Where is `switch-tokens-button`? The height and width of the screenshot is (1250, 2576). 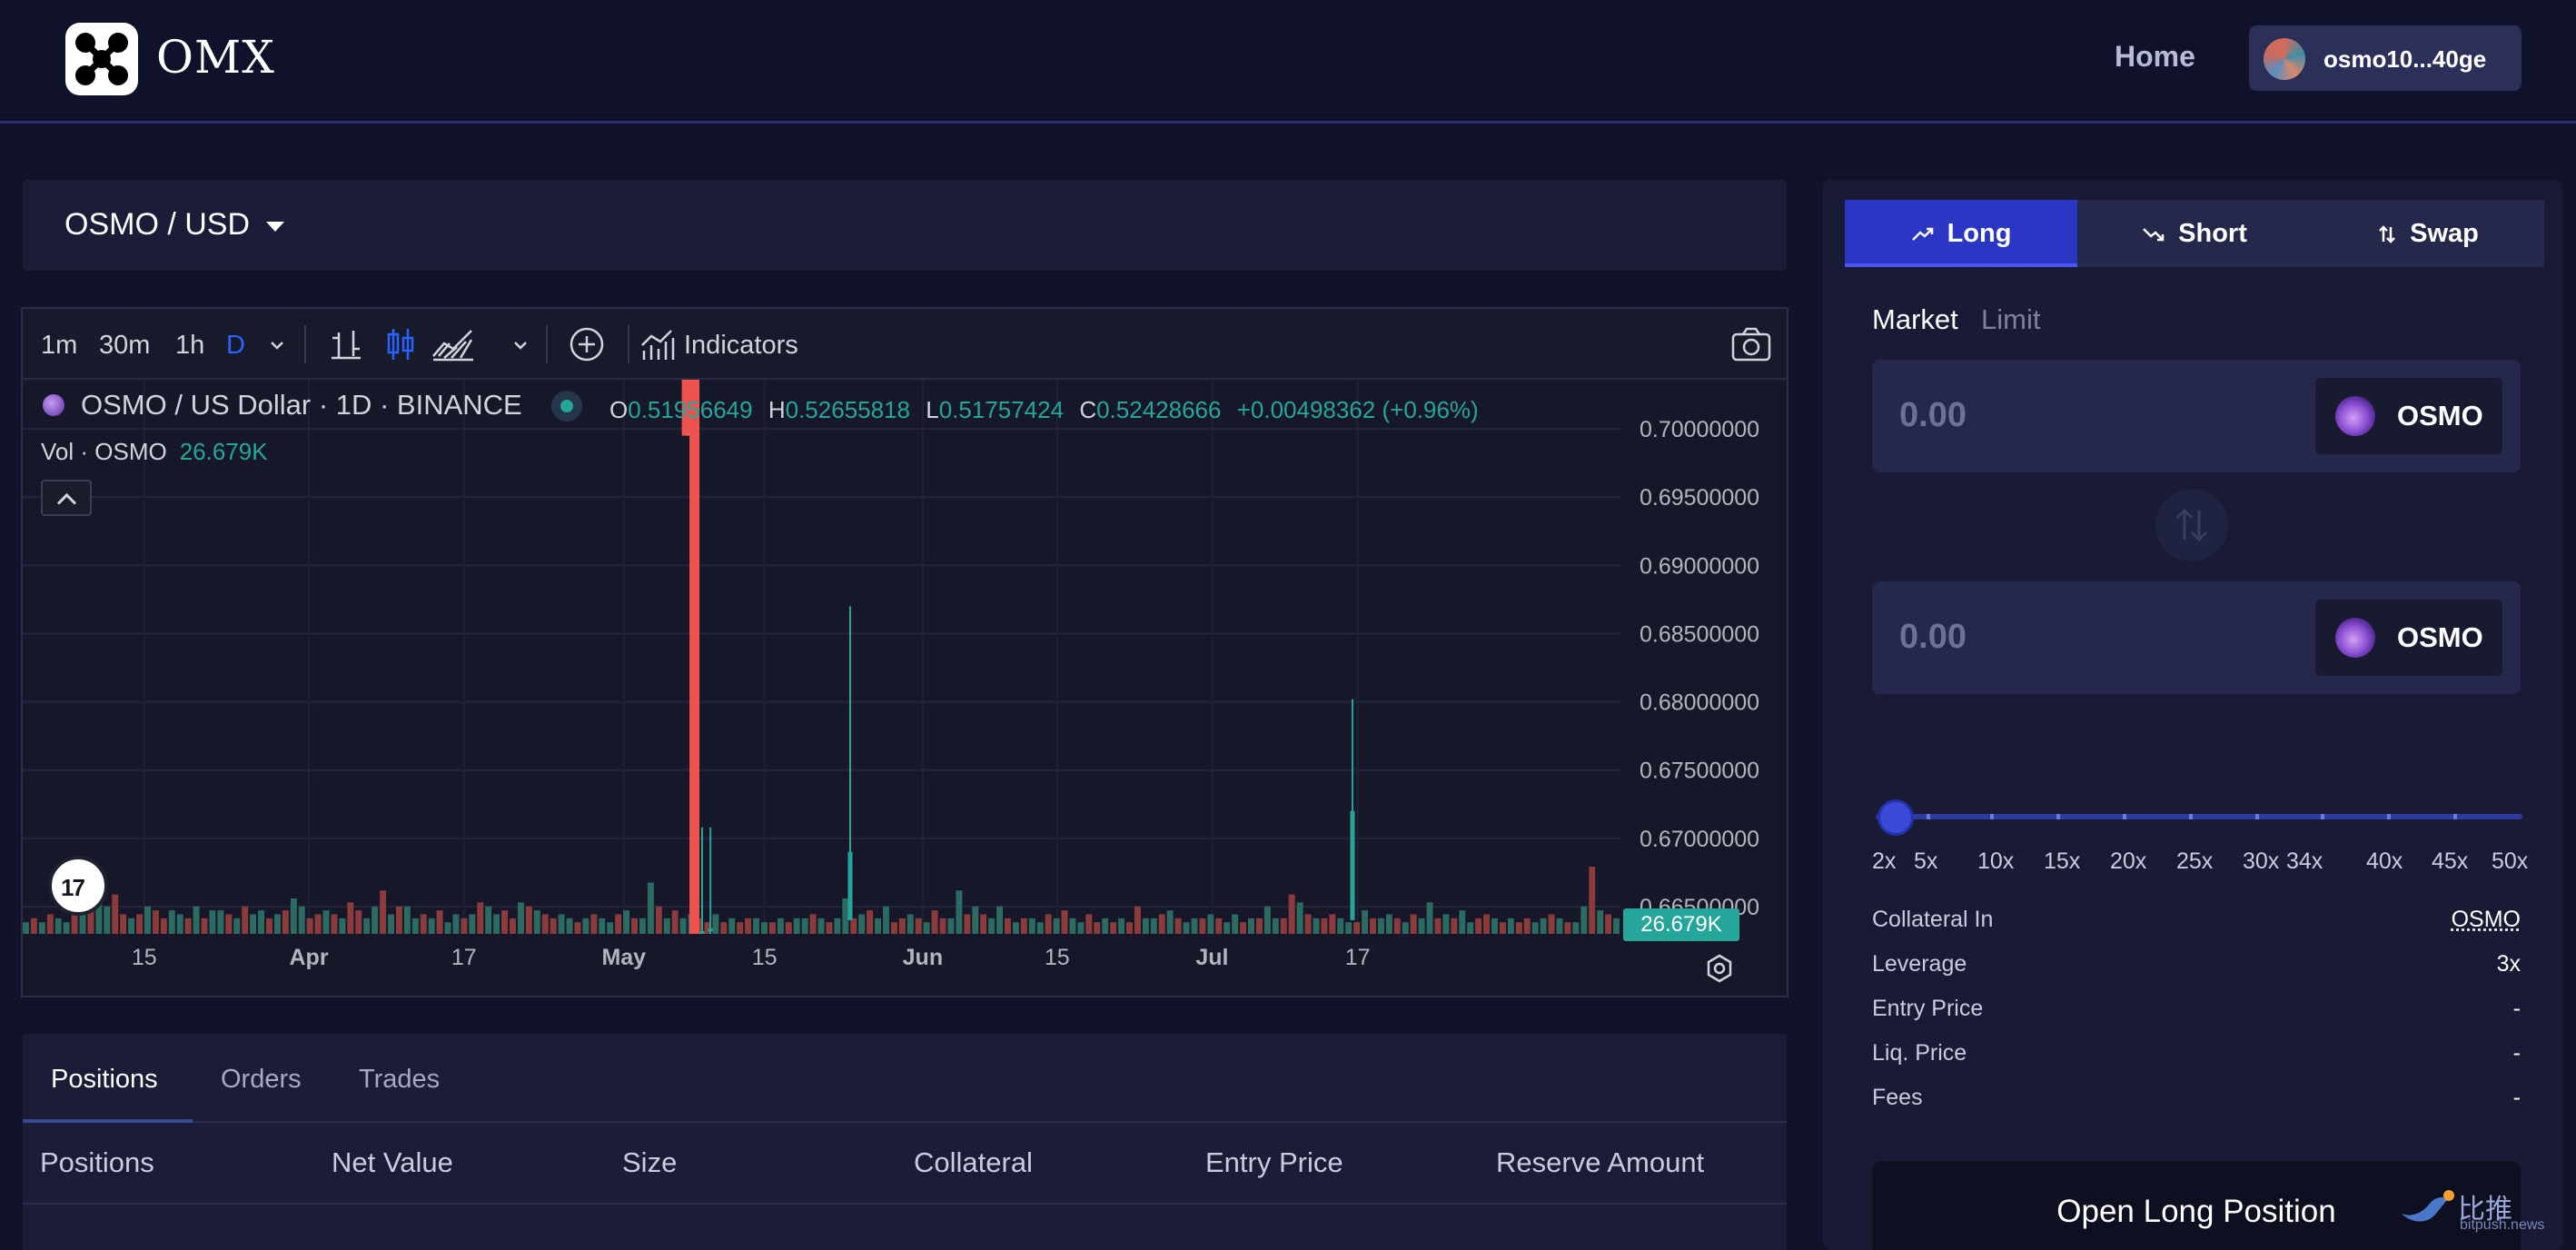 switch-tokens-button is located at coordinates (2191, 525).